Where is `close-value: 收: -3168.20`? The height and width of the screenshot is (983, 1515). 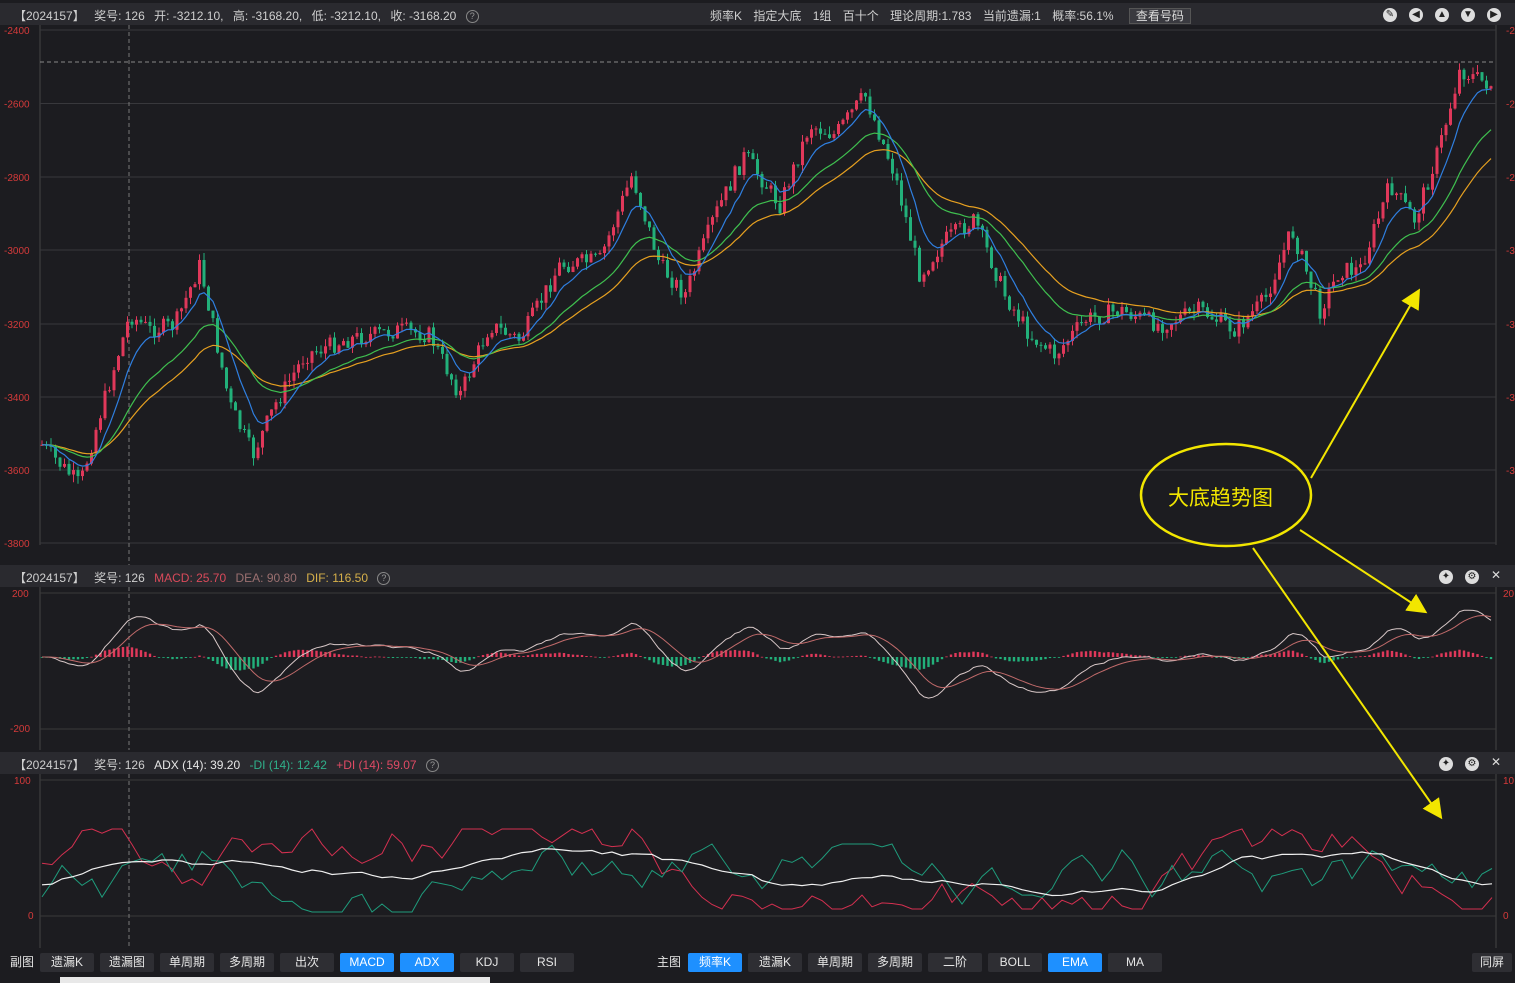
close-value: 收: -3168.20 is located at coordinates (423, 16).